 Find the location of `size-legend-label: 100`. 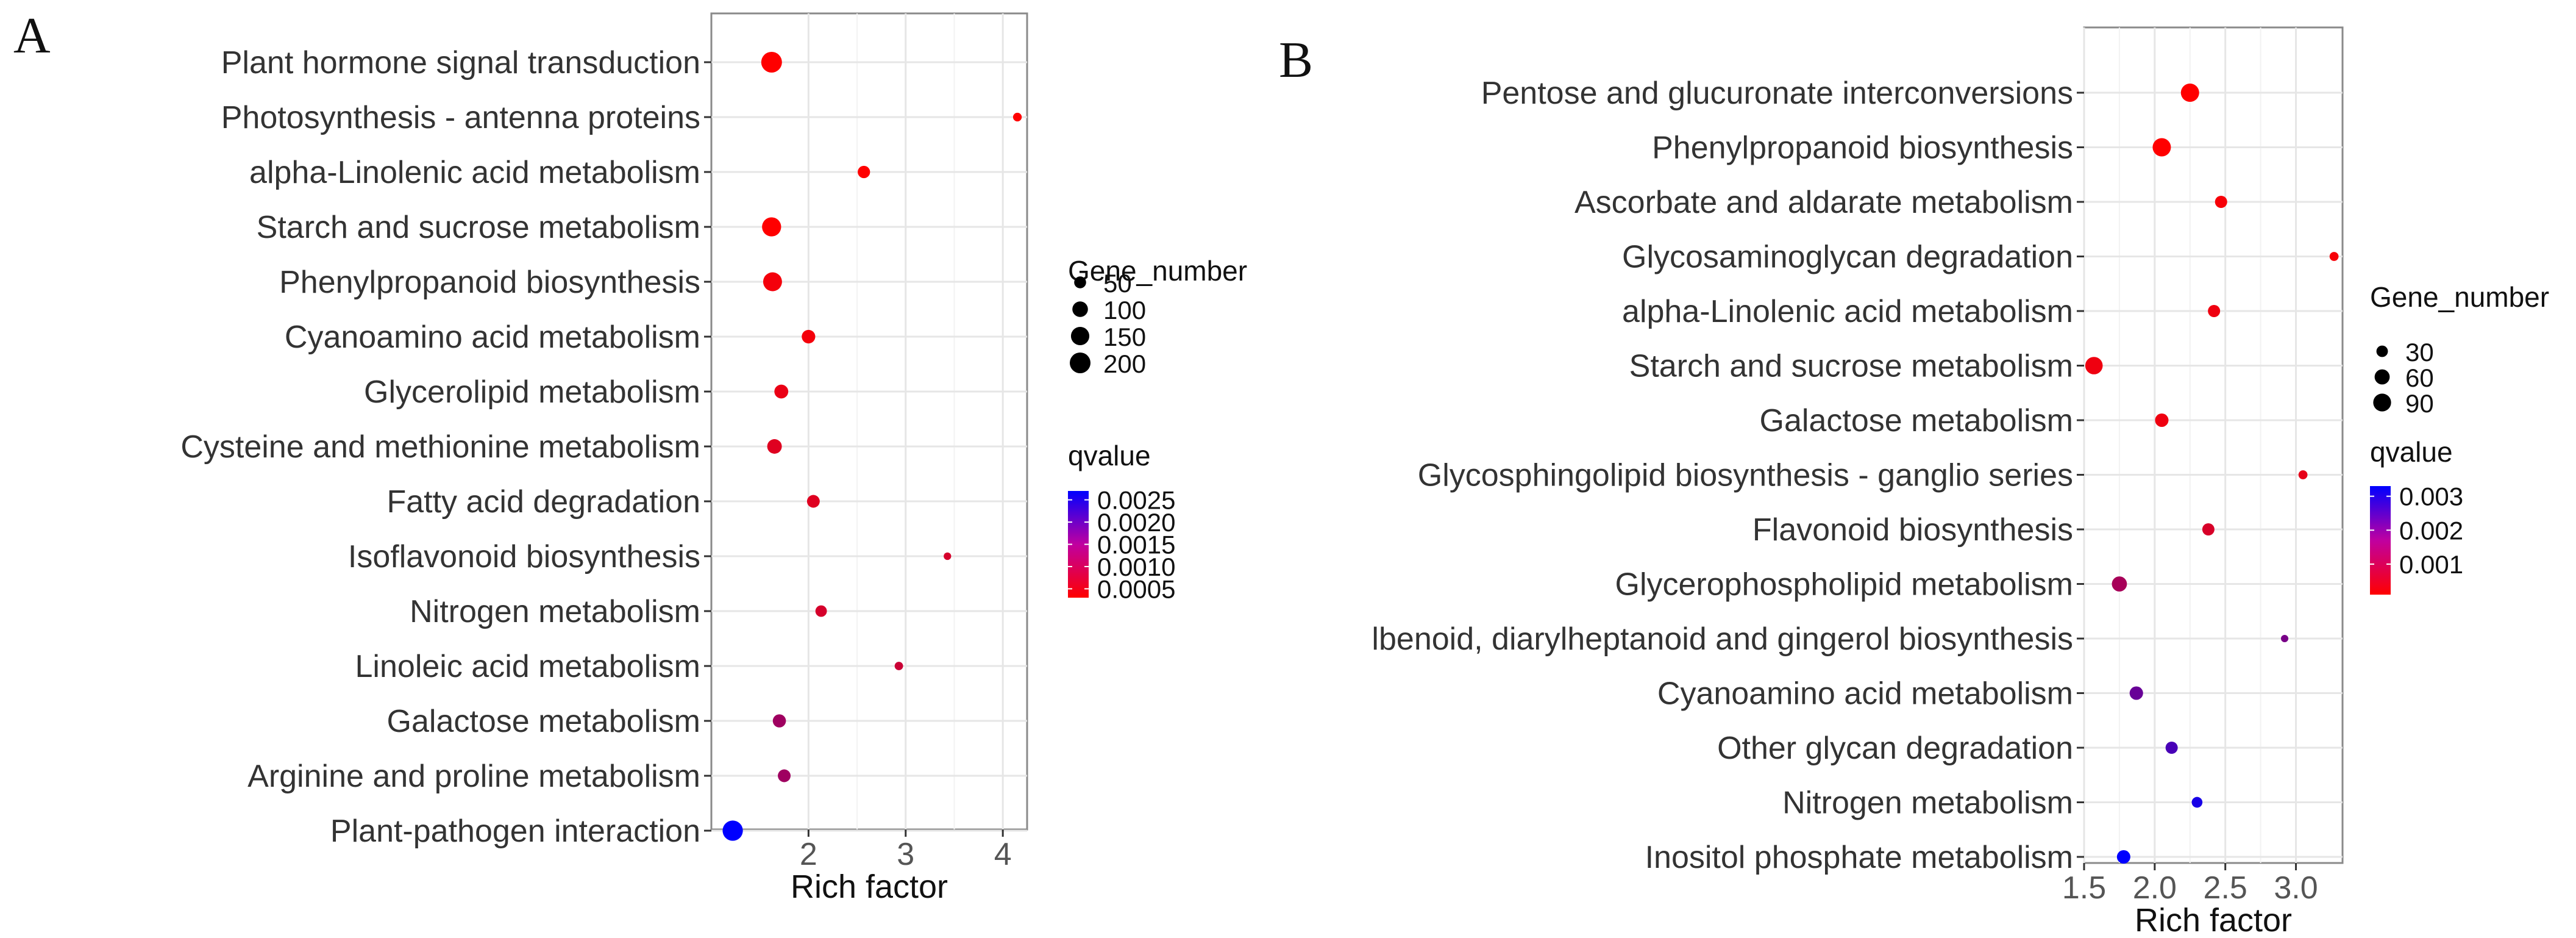

size-legend-label: 100 is located at coordinates (1124, 310).